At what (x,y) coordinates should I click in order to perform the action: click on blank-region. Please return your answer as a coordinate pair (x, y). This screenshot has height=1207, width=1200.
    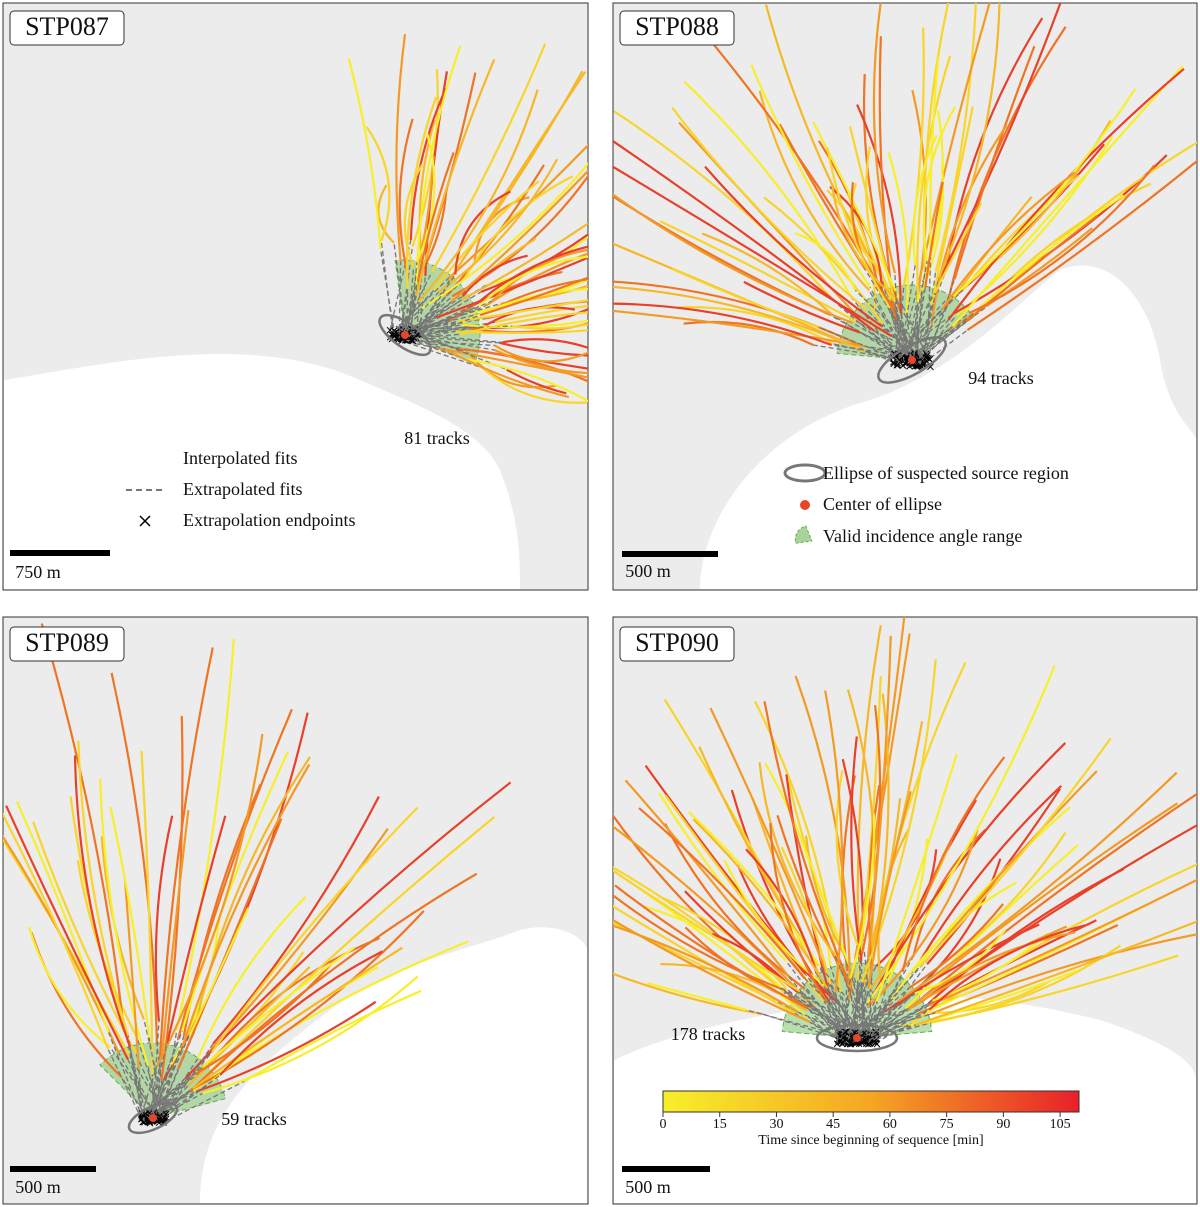
    Looking at the image, I should click on (393, 1065).